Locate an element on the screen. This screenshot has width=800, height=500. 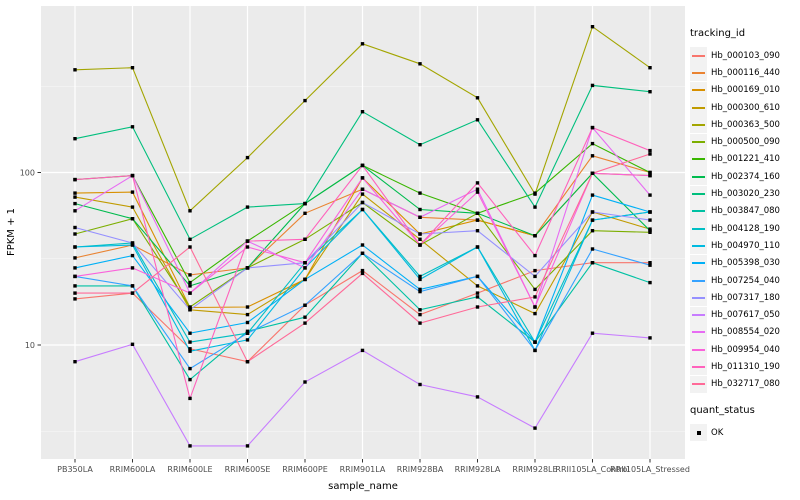
legend-item-Hb_005398_030: Hb_005398_030 is located at coordinates (744, 263).